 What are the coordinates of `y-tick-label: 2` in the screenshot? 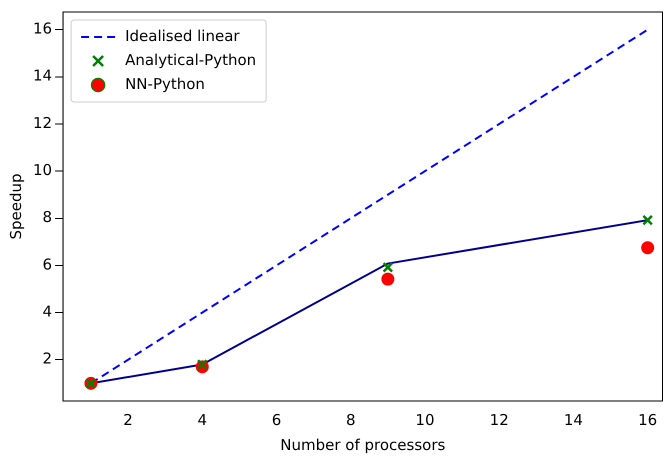 It's located at (47, 359).